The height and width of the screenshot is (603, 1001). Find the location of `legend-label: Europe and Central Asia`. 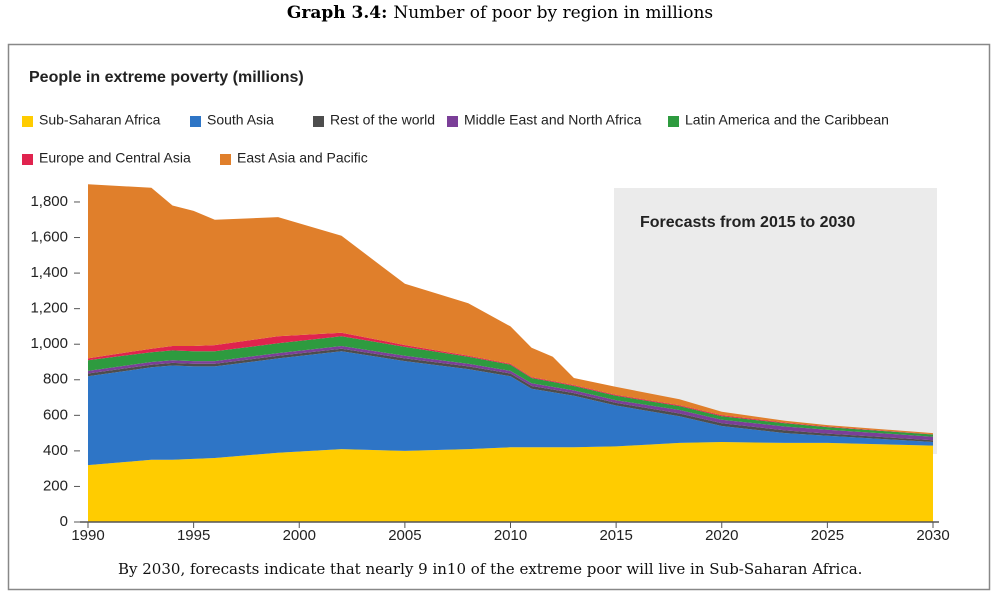

legend-label: Europe and Central Asia is located at coordinates (115, 158).